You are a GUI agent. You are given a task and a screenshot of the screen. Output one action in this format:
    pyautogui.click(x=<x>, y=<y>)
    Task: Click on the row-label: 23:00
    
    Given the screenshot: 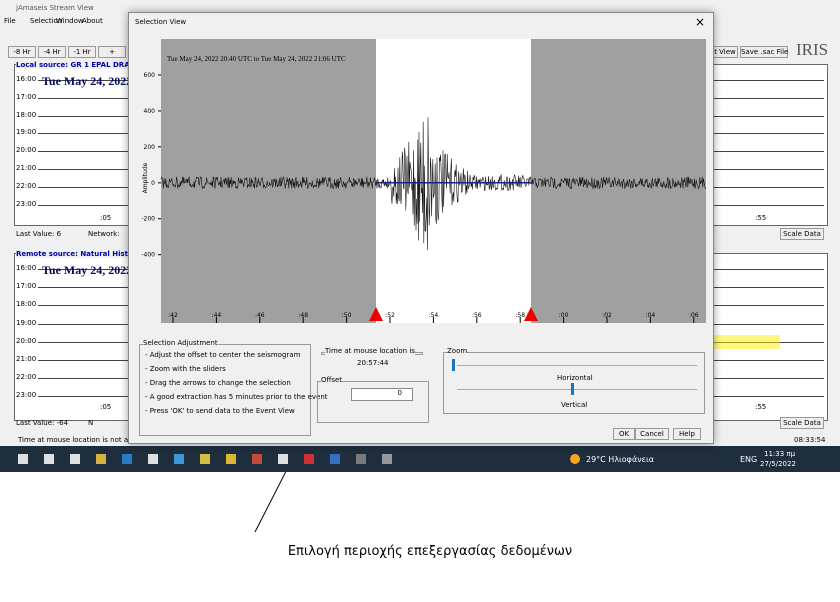 What is the action you would take?
    pyautogui.click(x=26, y=395)
    